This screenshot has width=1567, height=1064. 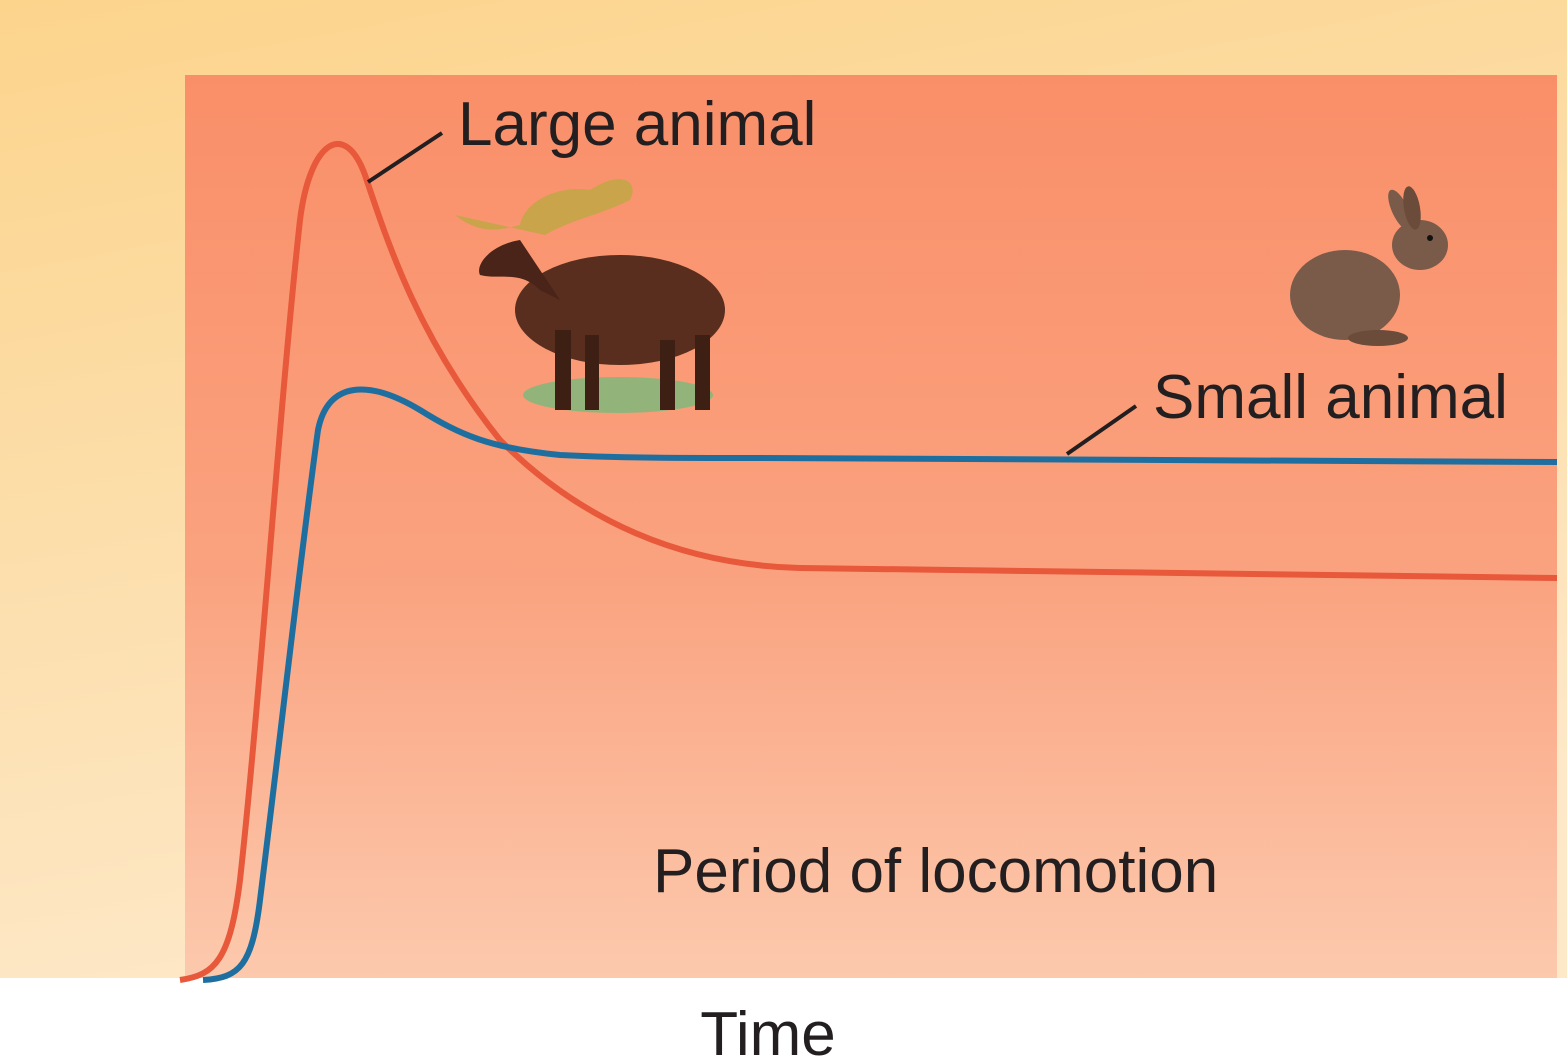 I want to click on small-animal-label: Small animal, so click(x=1330, y=397).